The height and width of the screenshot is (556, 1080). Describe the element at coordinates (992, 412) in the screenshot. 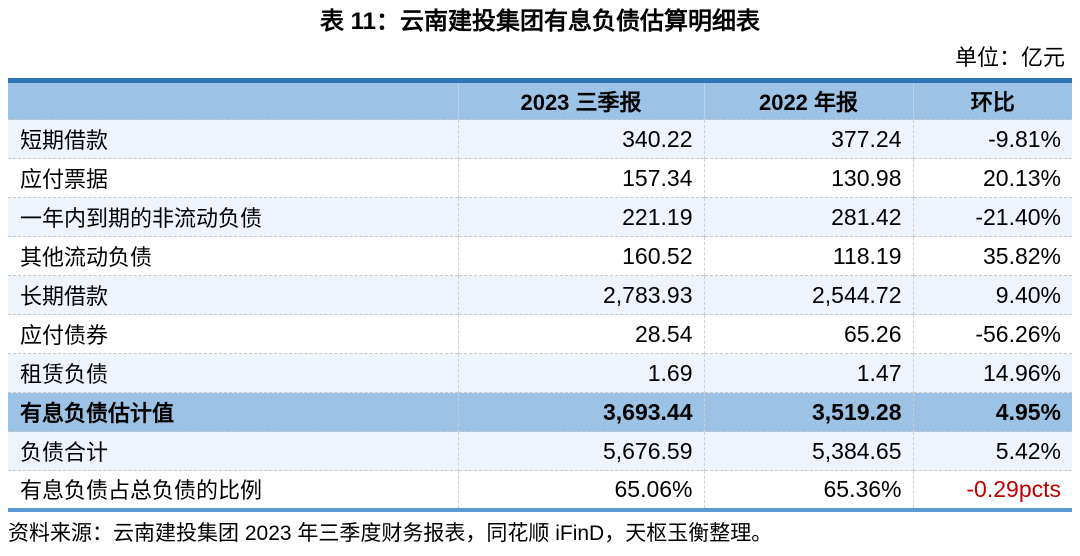

I see `value-change: 4.95%` at that location.